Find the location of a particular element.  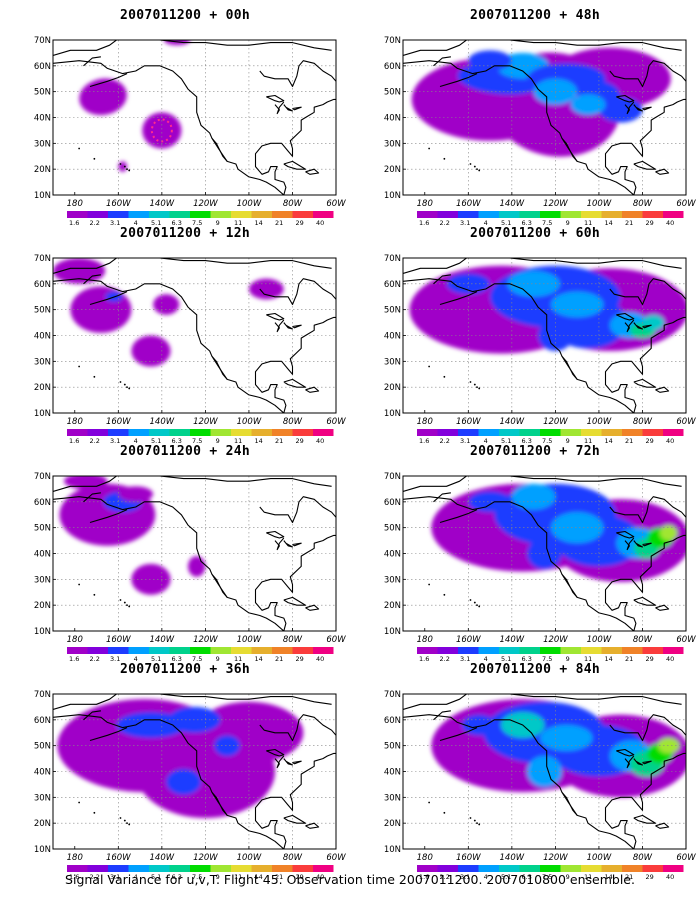

lat-label: 50N is located at coordinates (42, 311).